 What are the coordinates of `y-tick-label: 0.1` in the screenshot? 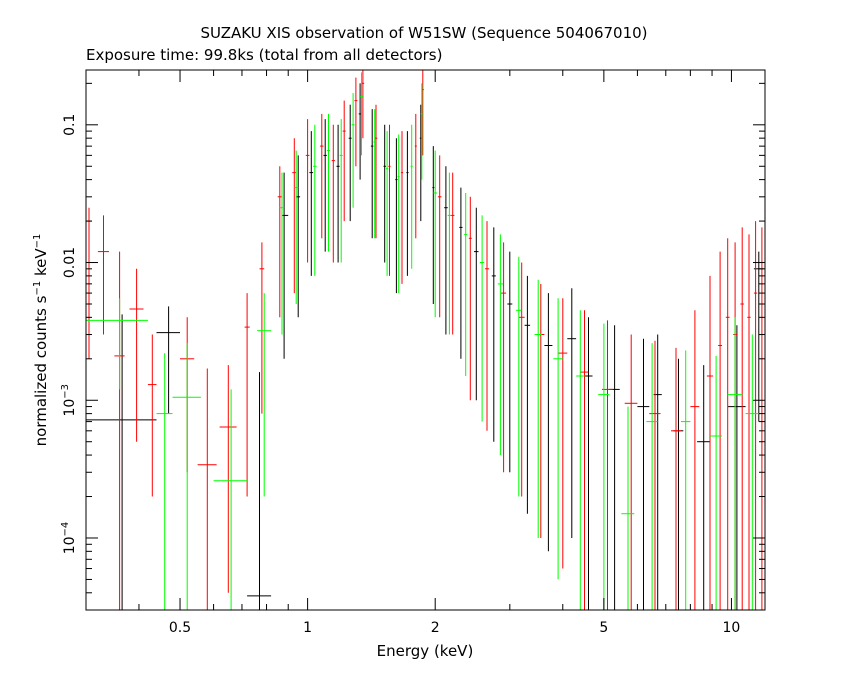 It's located at (70, 125).